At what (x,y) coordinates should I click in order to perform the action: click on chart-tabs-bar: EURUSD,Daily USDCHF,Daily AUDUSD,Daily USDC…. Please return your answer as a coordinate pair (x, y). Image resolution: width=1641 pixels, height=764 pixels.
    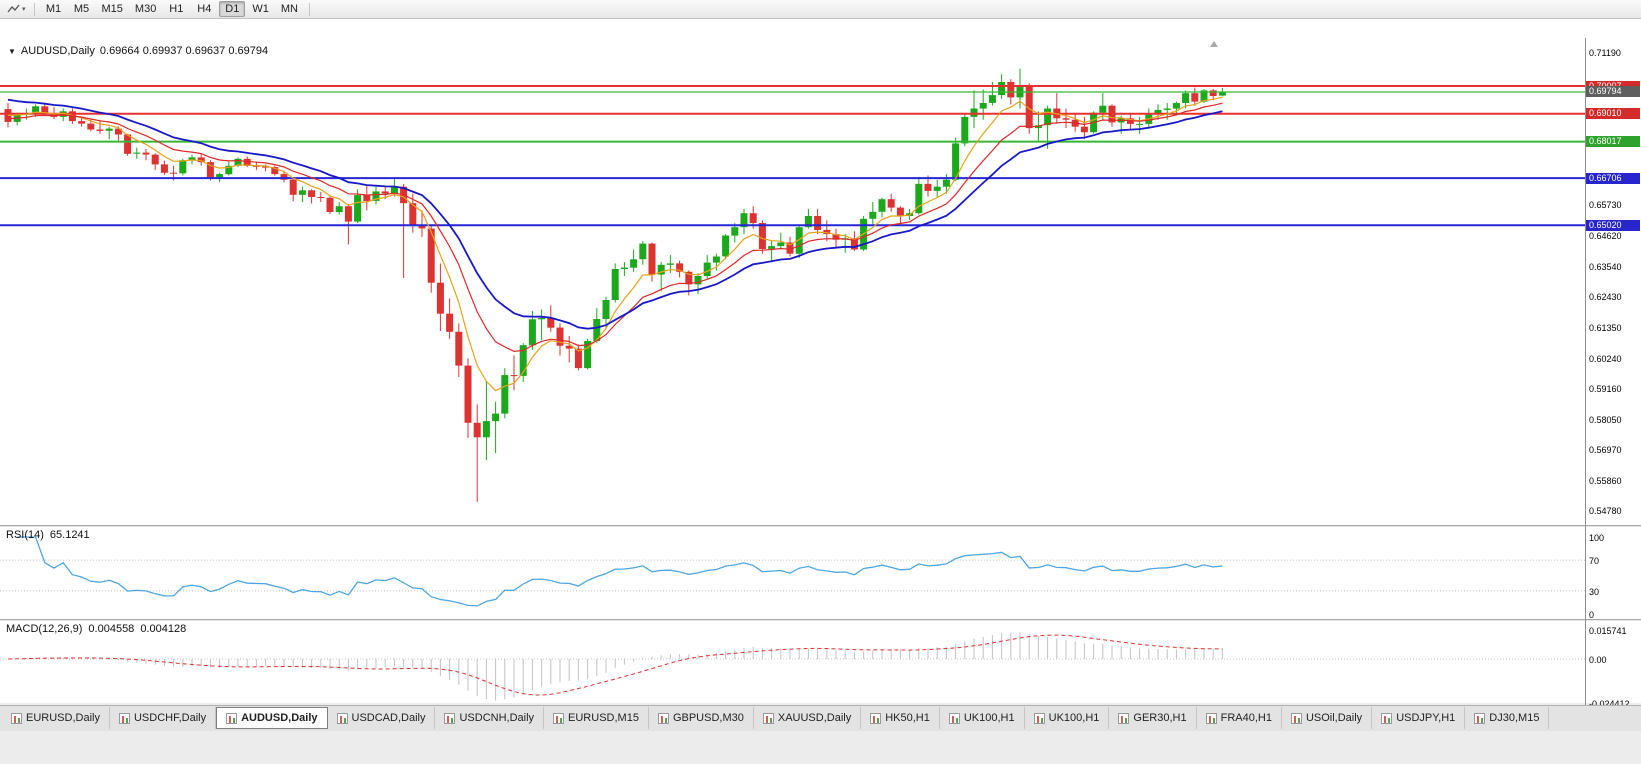
    Looking at the image, I should click on (820, 718).